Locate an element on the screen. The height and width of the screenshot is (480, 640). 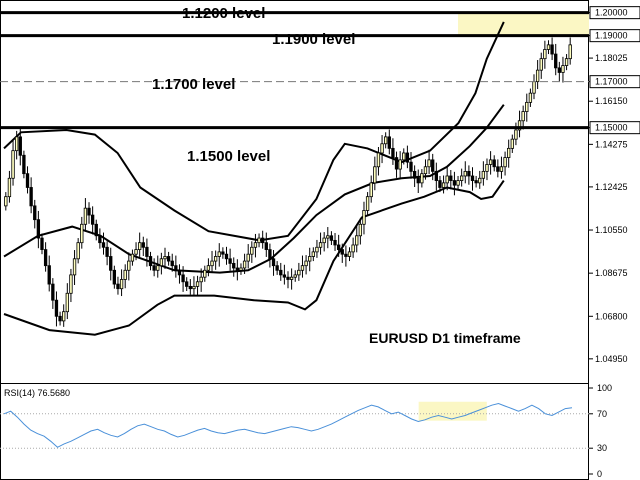
symbol-timeframe-label: EURUSD D1 timeframe is located at coordinates (445, 338).